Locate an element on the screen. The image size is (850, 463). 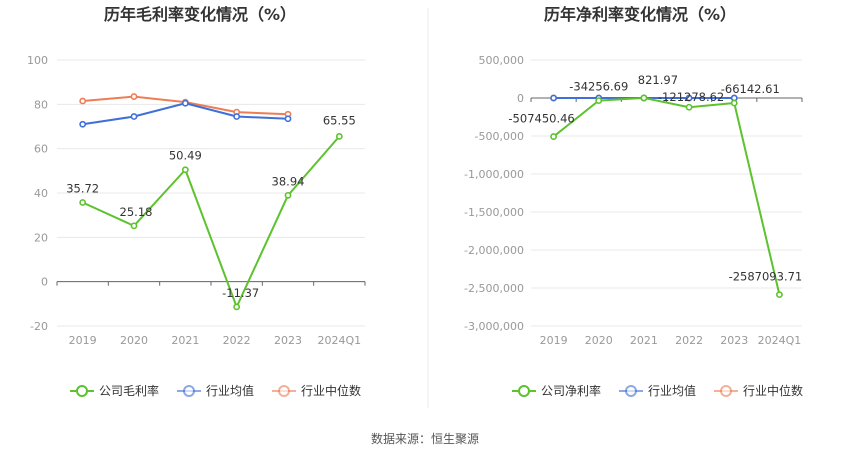
data-label: -121278.62 is located at coordinates (691, 97).